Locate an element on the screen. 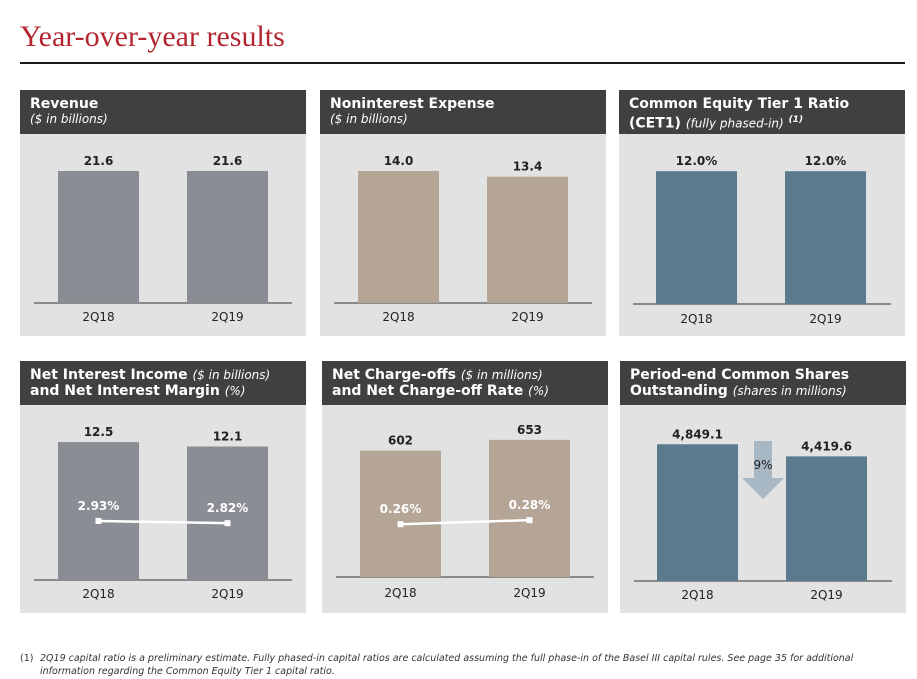  cet1-chart: 12.0% 2Q18 12.0% 2Q19 is located at coordinates (762, 240).